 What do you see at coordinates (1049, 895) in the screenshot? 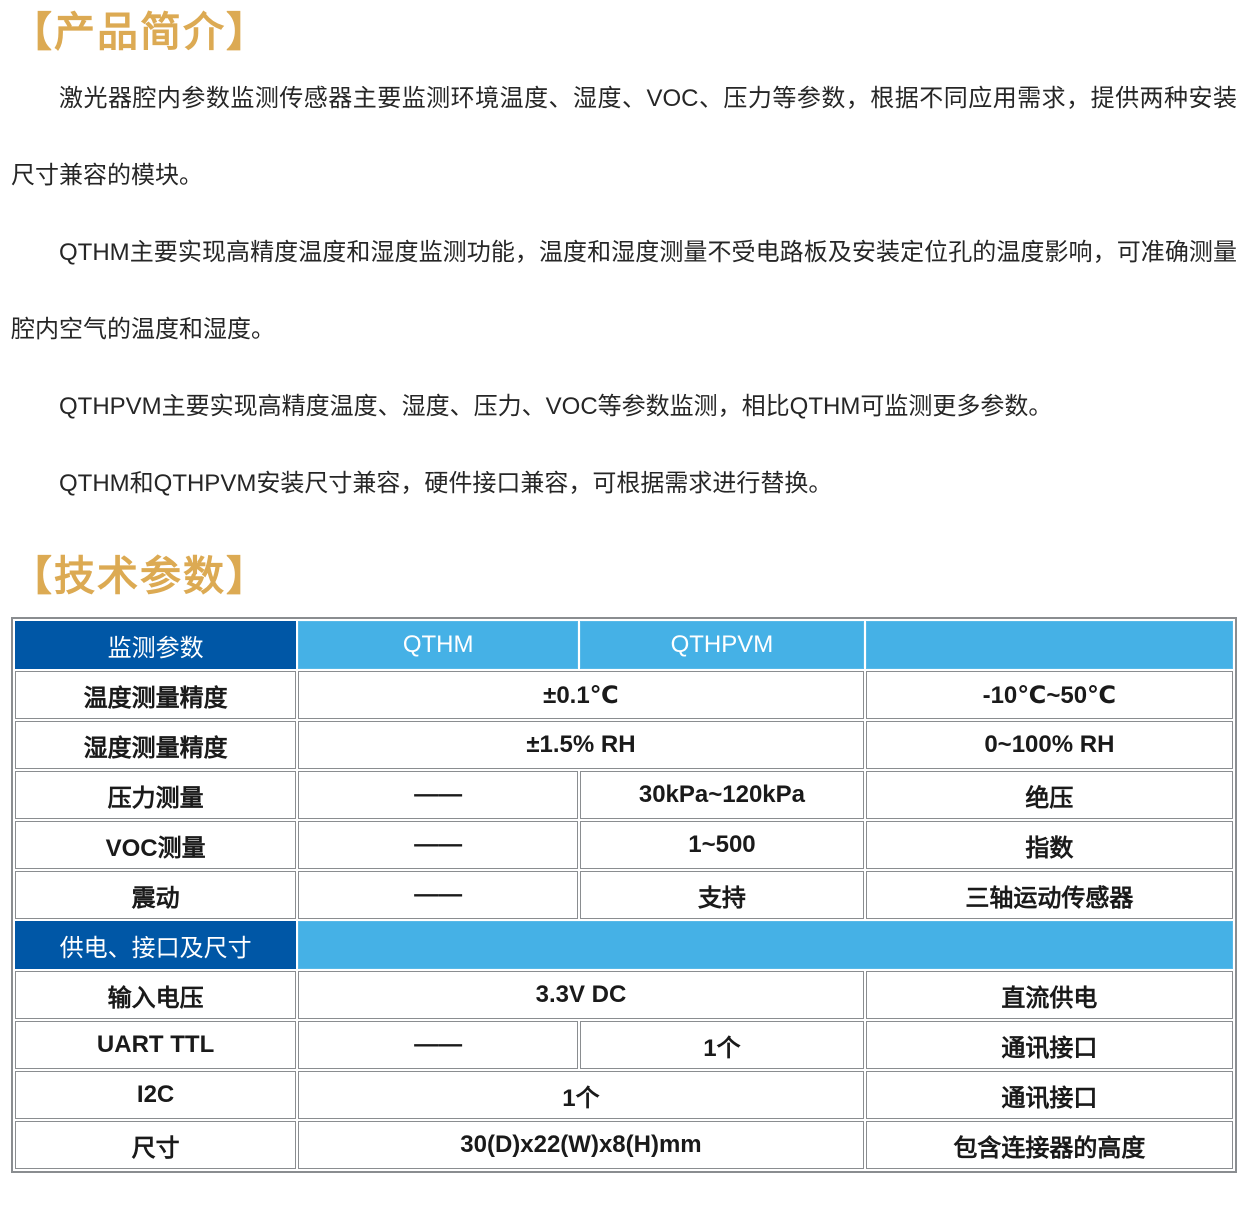
I see `table-cell: 三轴运动传感器` at bounding box center [1049, 895].